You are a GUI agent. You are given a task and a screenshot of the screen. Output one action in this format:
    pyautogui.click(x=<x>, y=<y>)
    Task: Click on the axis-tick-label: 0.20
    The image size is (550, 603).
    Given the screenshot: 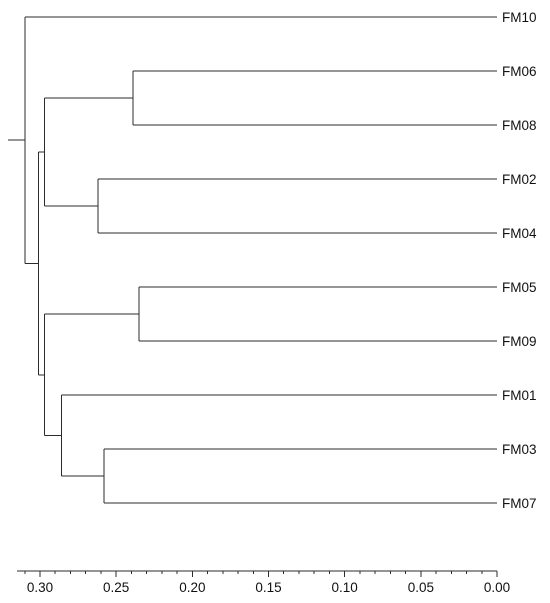 What is the action you would take?
    pyautogui.click(x=192, y=587)
    